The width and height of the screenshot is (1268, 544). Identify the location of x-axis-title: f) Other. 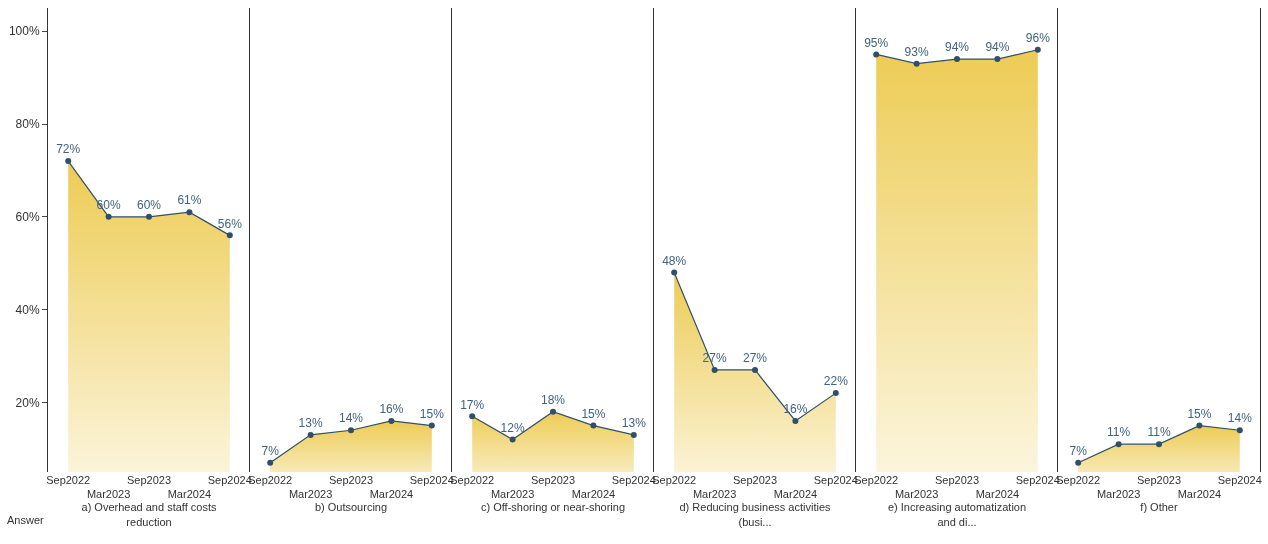
(1159, 507).